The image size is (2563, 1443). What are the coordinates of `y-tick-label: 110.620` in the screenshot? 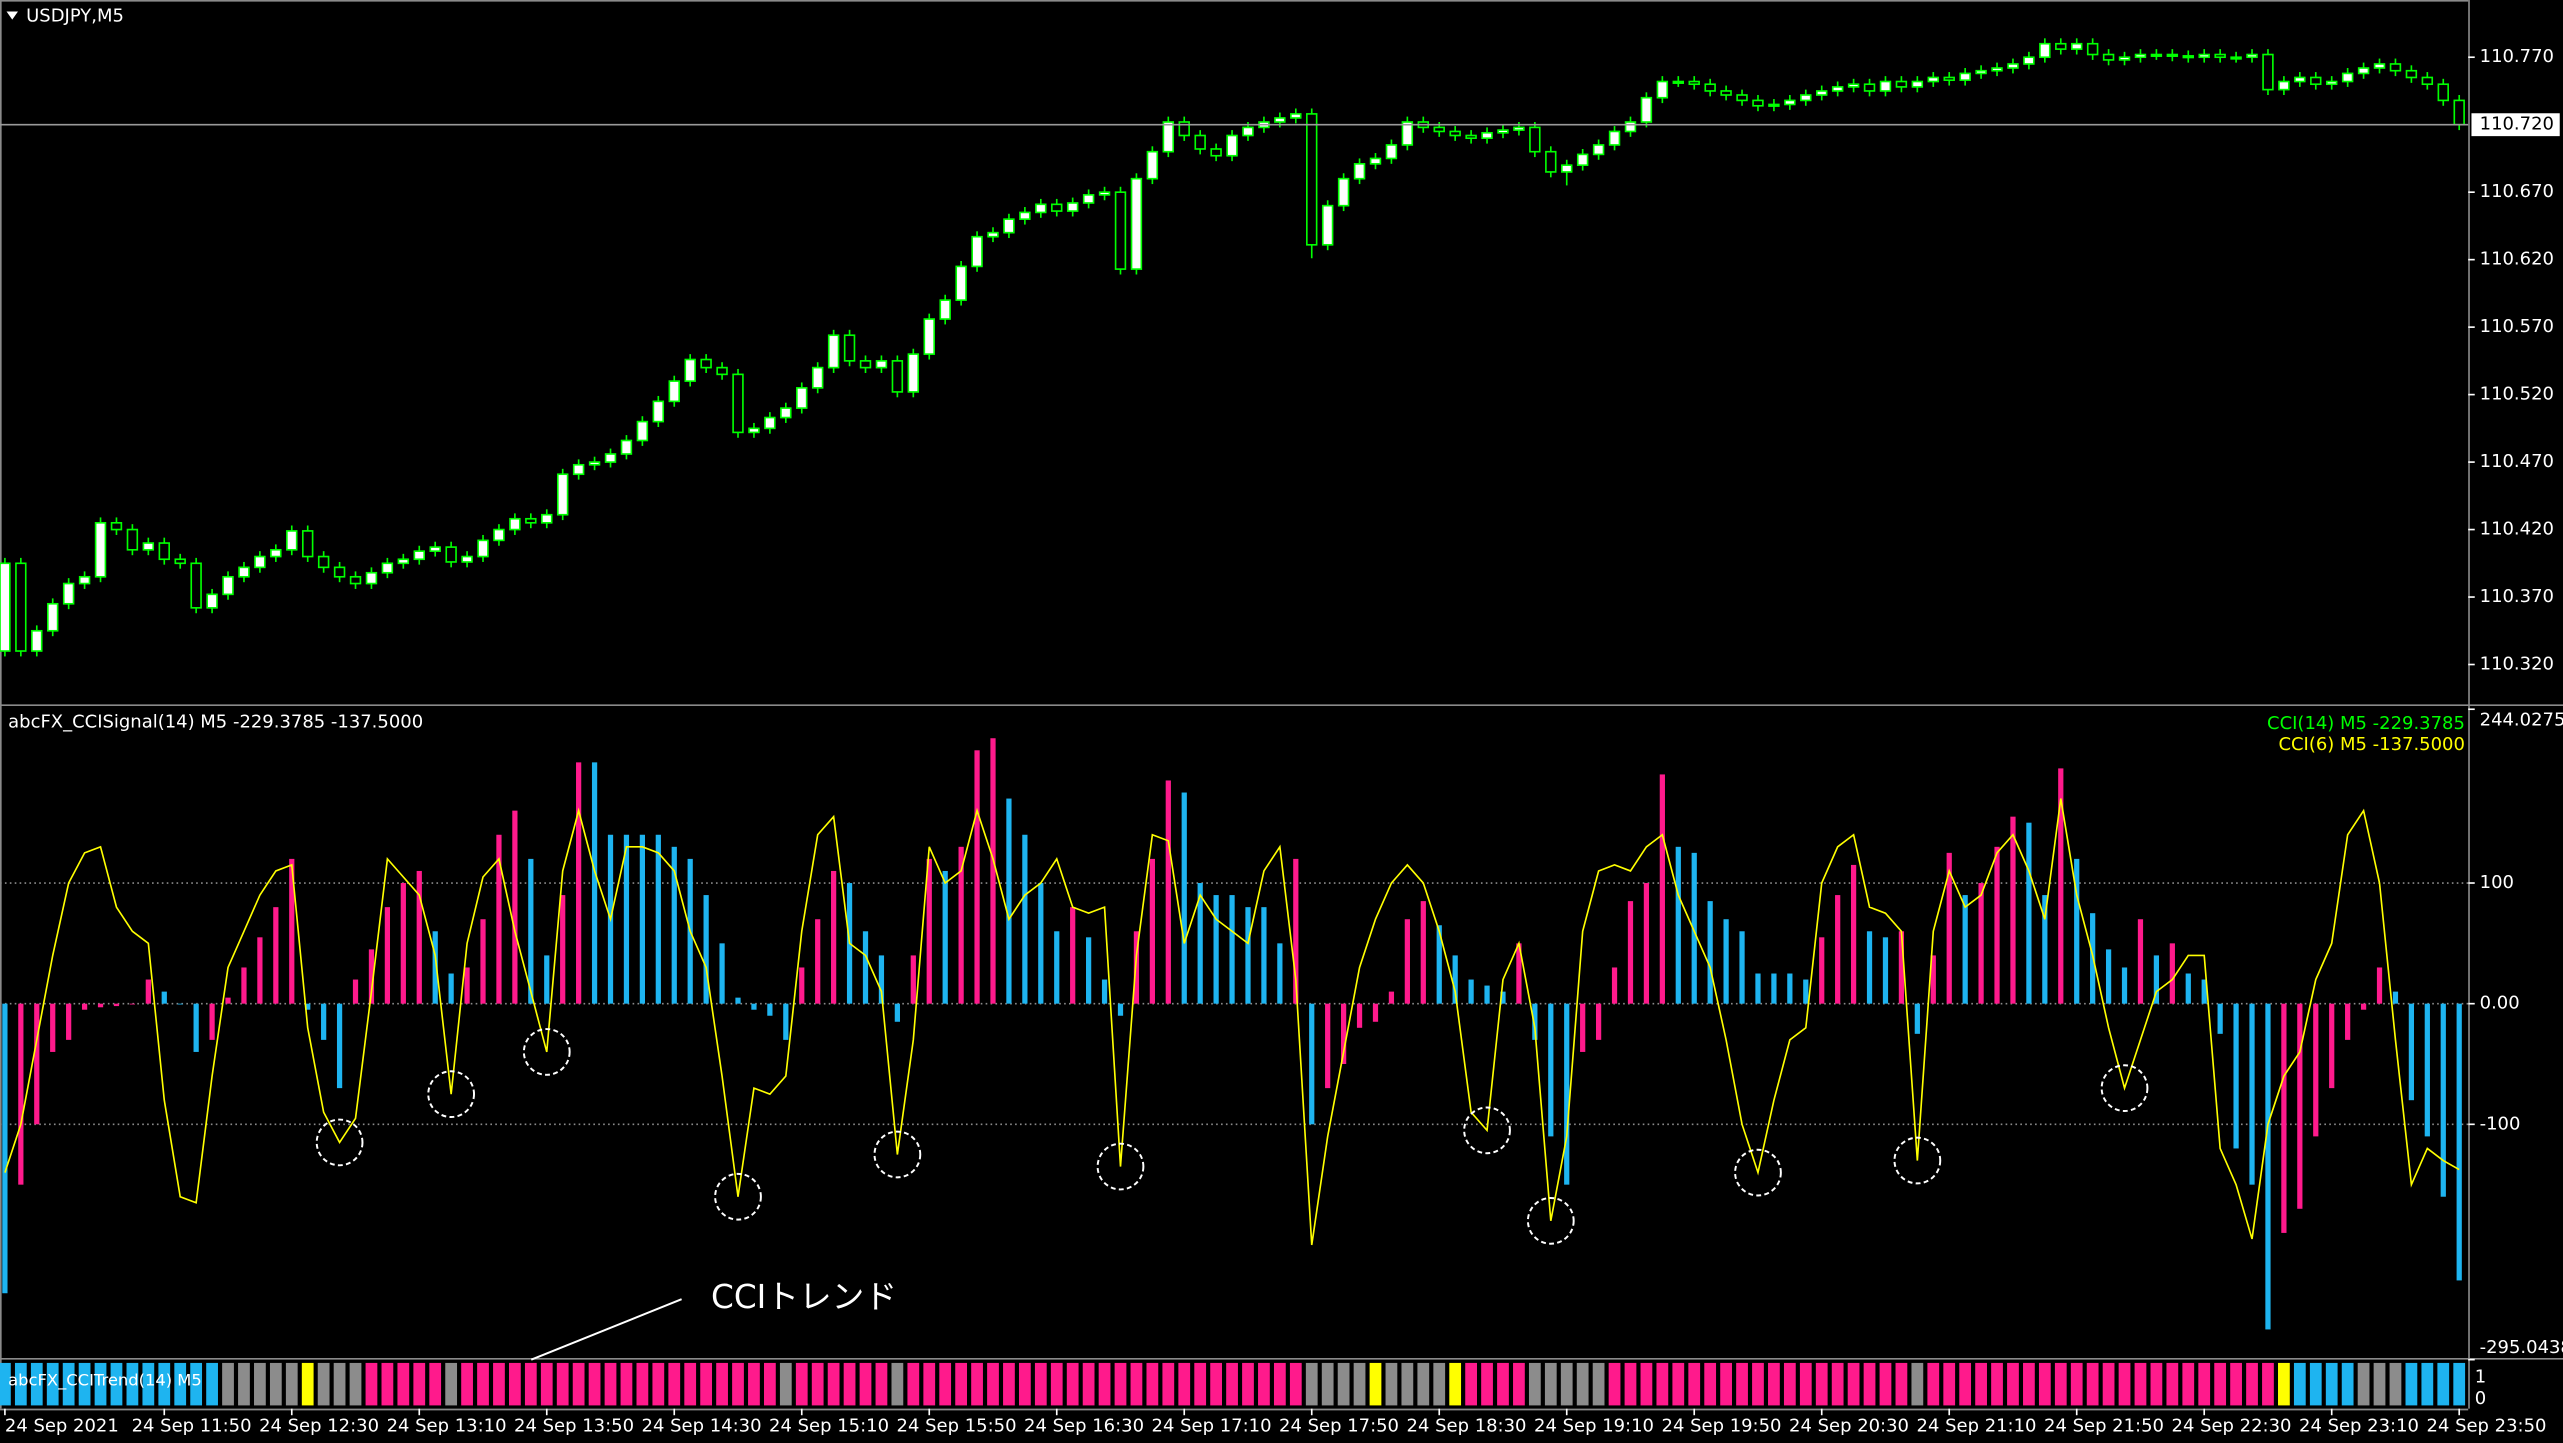 It's located at (2517, 259).